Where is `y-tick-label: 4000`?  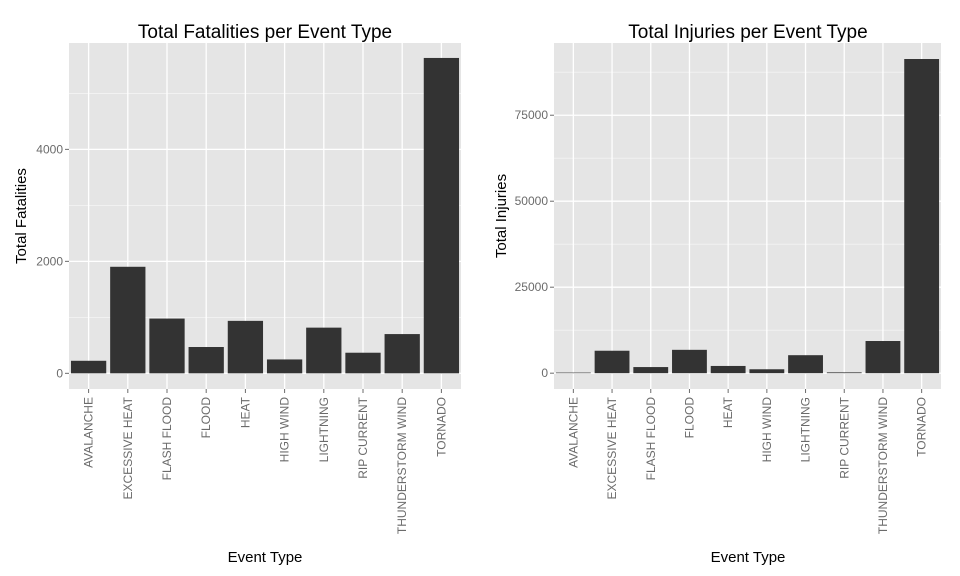 y-tick-label: 4000 is located at coordinates (49, 149).